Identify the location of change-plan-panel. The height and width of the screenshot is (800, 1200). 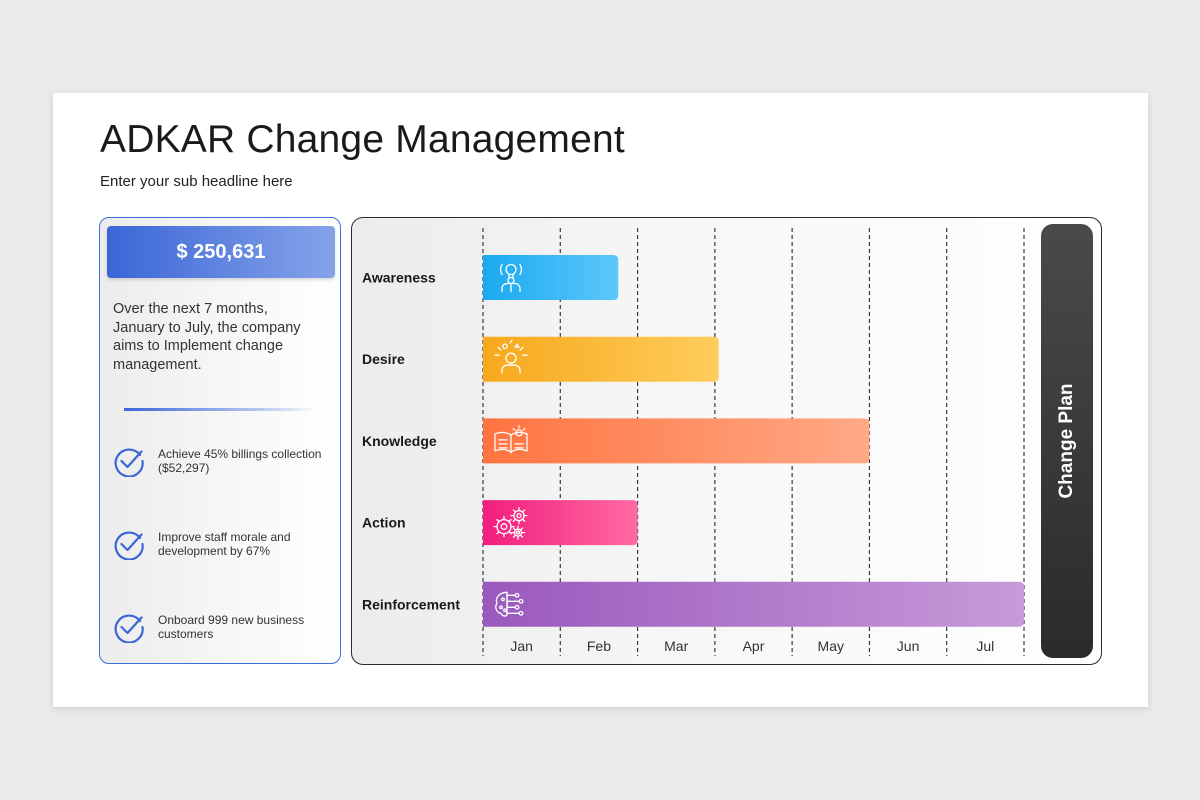
(1067, 441).